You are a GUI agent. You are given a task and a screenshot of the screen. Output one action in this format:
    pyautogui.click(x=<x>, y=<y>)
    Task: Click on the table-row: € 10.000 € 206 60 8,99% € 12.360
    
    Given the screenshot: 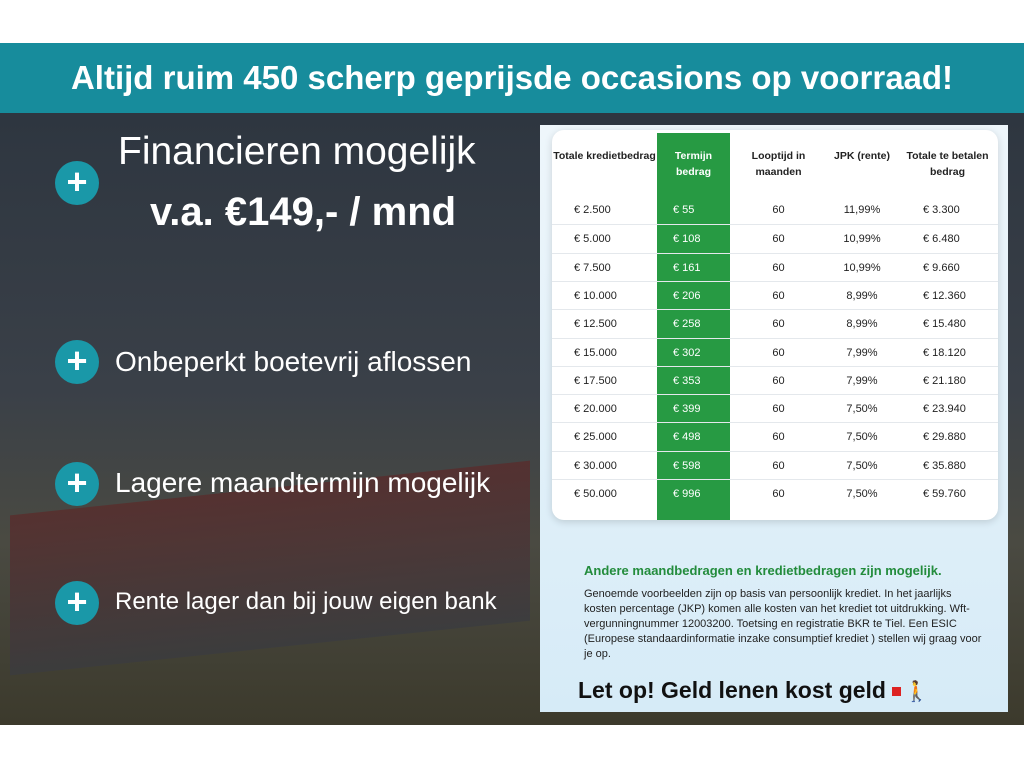 What is the action you would take?
    pyautogui.click(x=775, y=294)
    